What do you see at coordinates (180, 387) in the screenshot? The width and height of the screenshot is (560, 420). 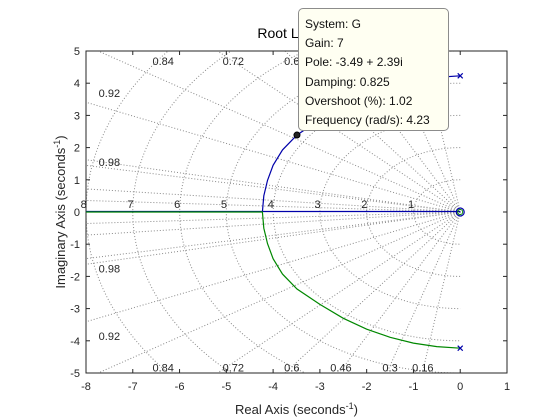 I see `x-tick-label: -6` at bounding box center [180, 387].